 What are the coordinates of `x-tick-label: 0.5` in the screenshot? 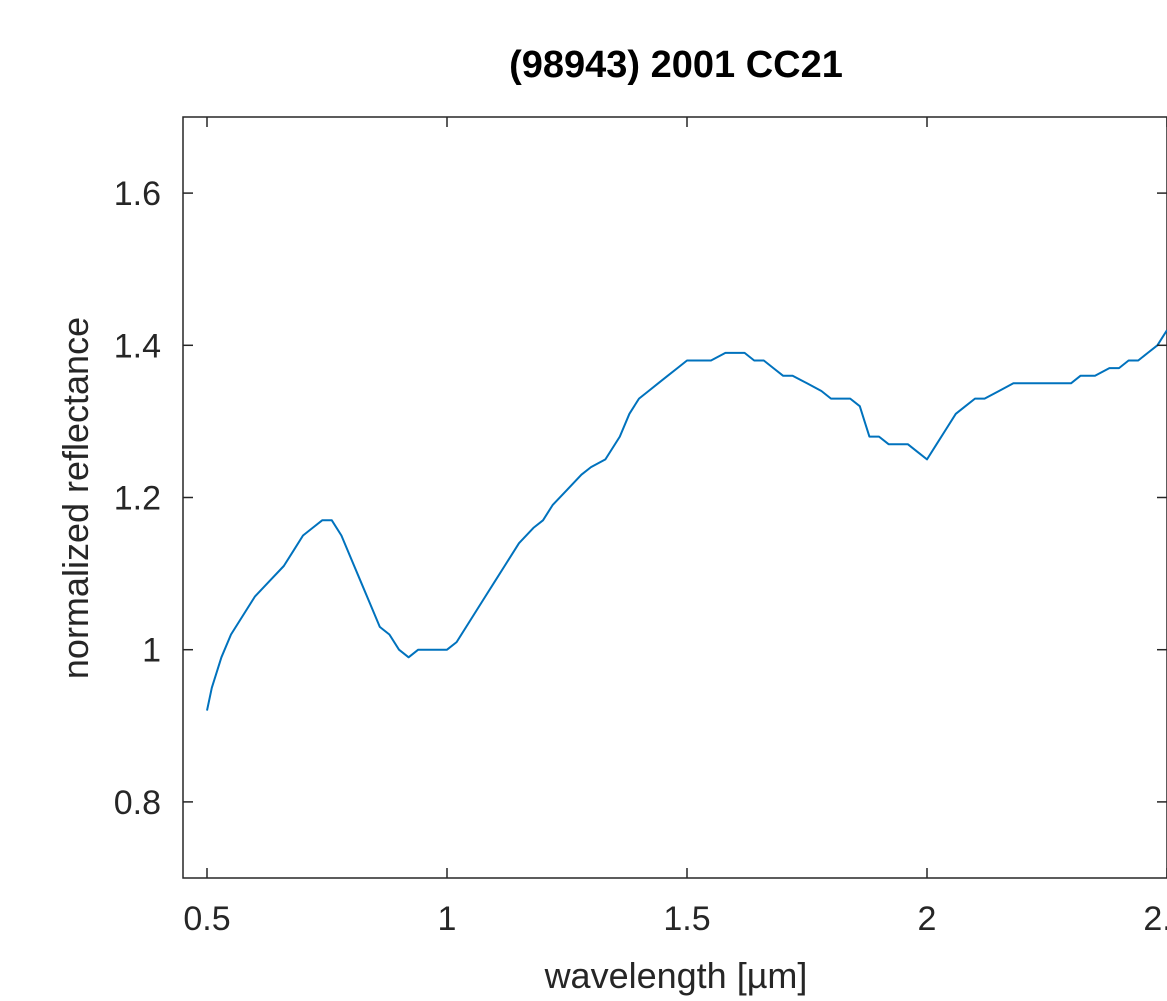 It's located at (206, 919).